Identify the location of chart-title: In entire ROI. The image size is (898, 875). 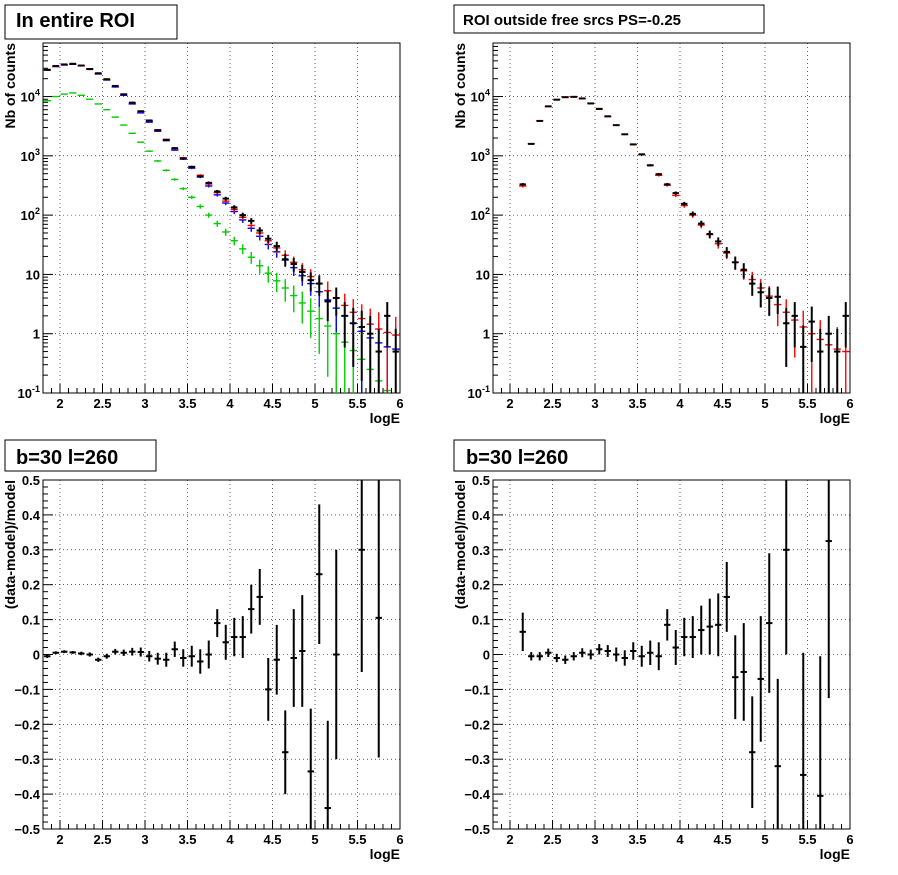
(75, 21).